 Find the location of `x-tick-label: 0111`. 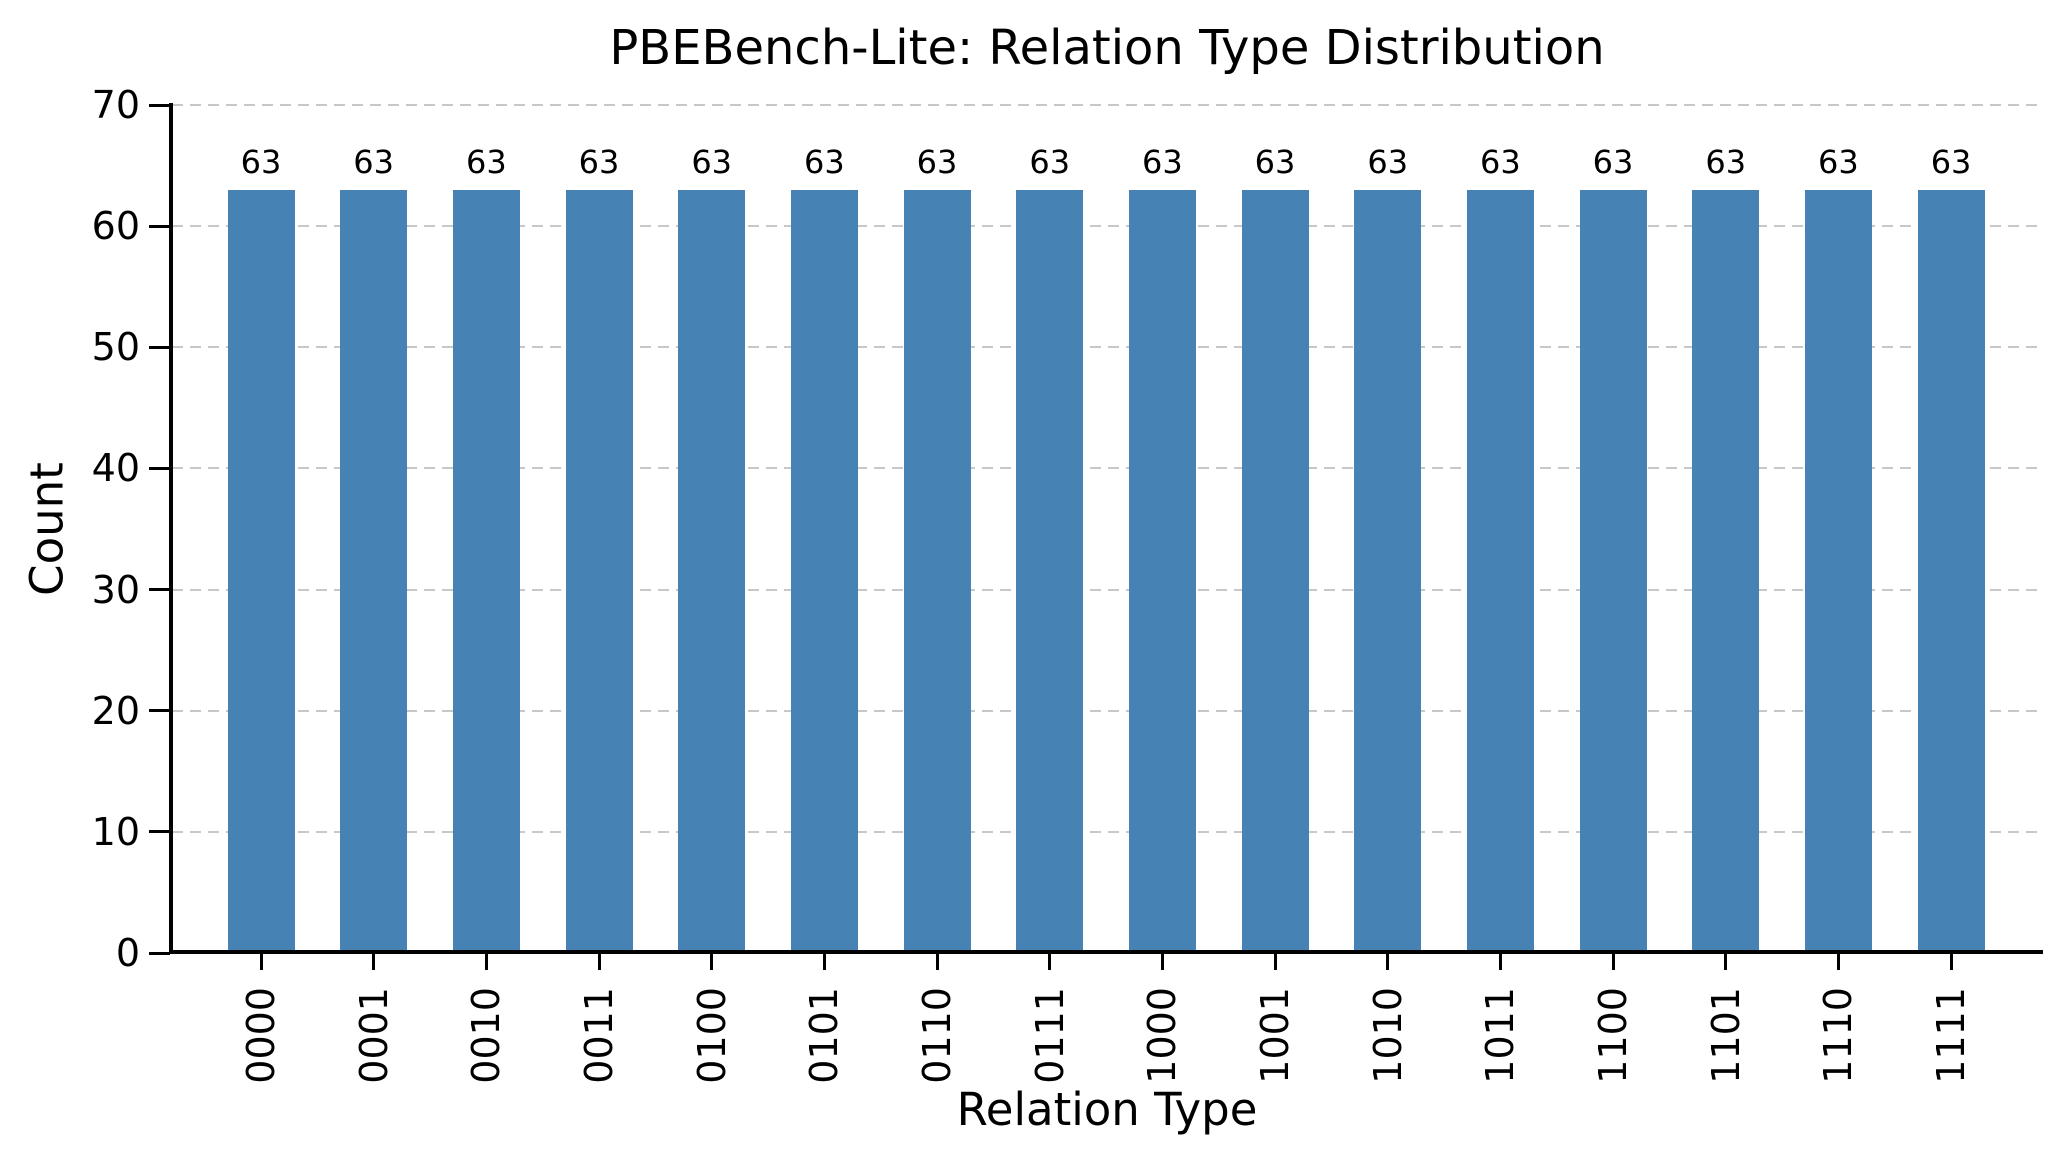

x-tick-label: 0111 is located at coordinates (1049, 1035).